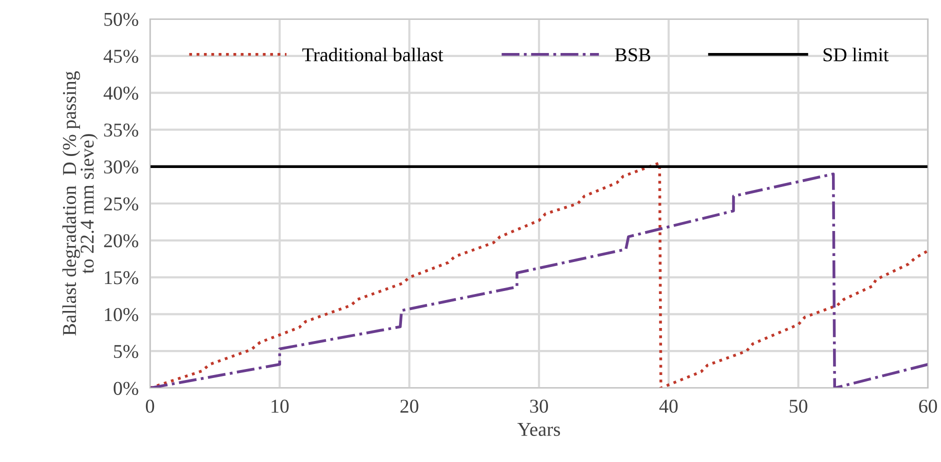 The image size is (941, 462). Describe the element at coordinates (150, 406) in the screenshot. I see `x-tick-label: 0` at that location.